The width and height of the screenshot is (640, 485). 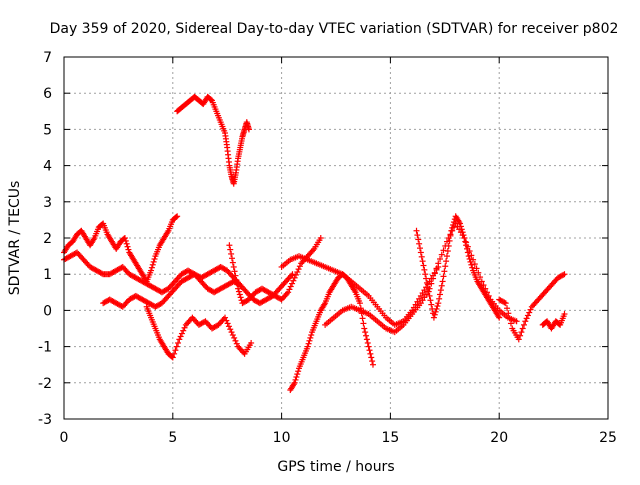 What do you see at coordinates (45, 348) in the screenshot?
I see `y-tick-label: -1` at bounding box center [45, 348].